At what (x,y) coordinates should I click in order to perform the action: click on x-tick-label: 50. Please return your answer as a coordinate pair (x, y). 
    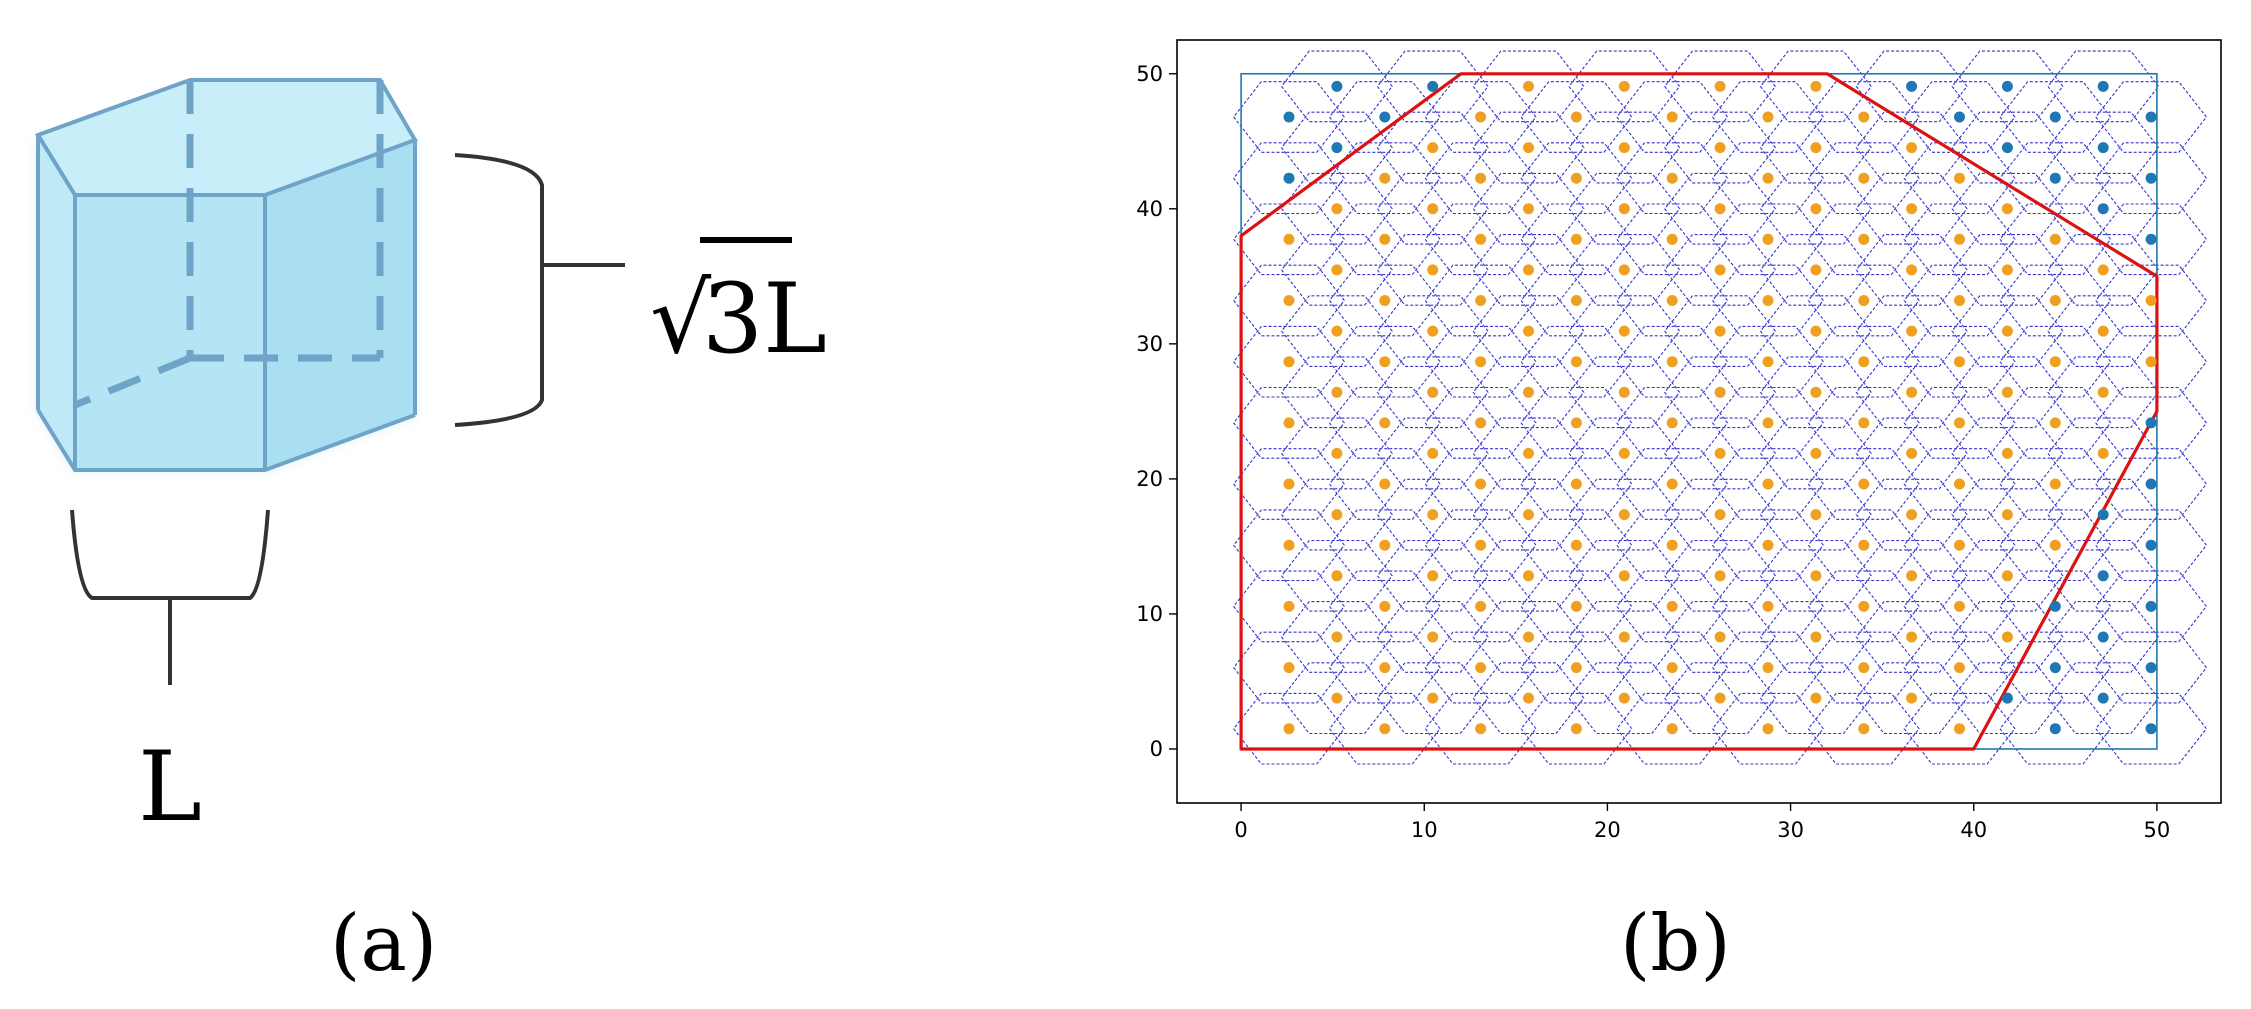
    Looking at the image, I should click on (2157, 830).